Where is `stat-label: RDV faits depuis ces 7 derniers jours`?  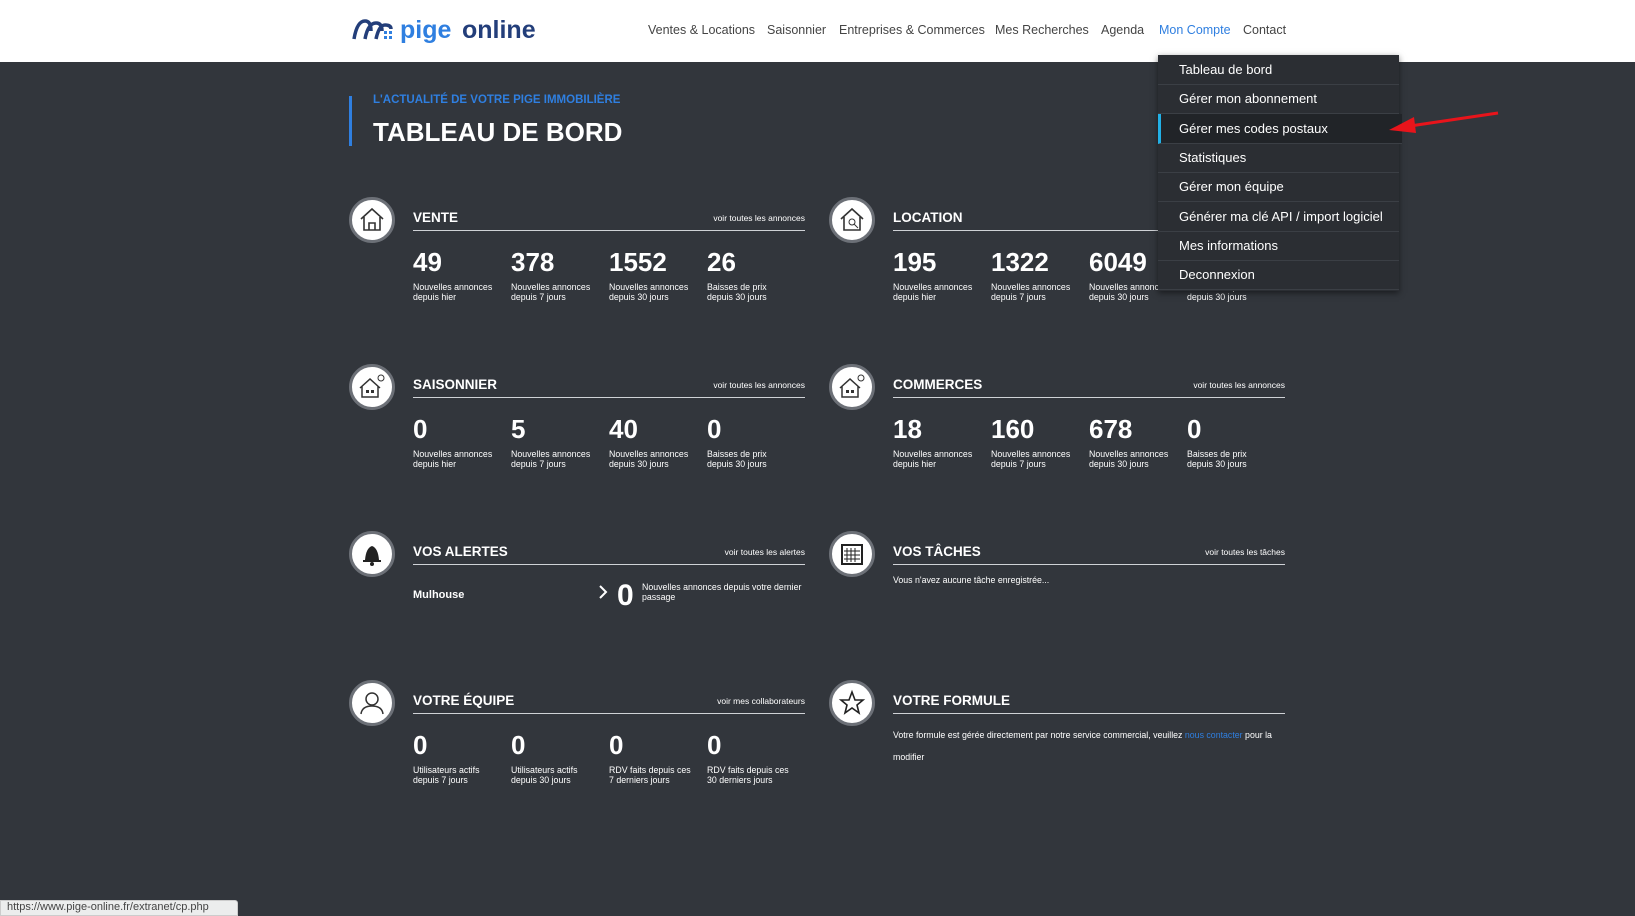 stat-label: RDV faits depuis ces 7 derniers jours is located at coordinates (650, 775).